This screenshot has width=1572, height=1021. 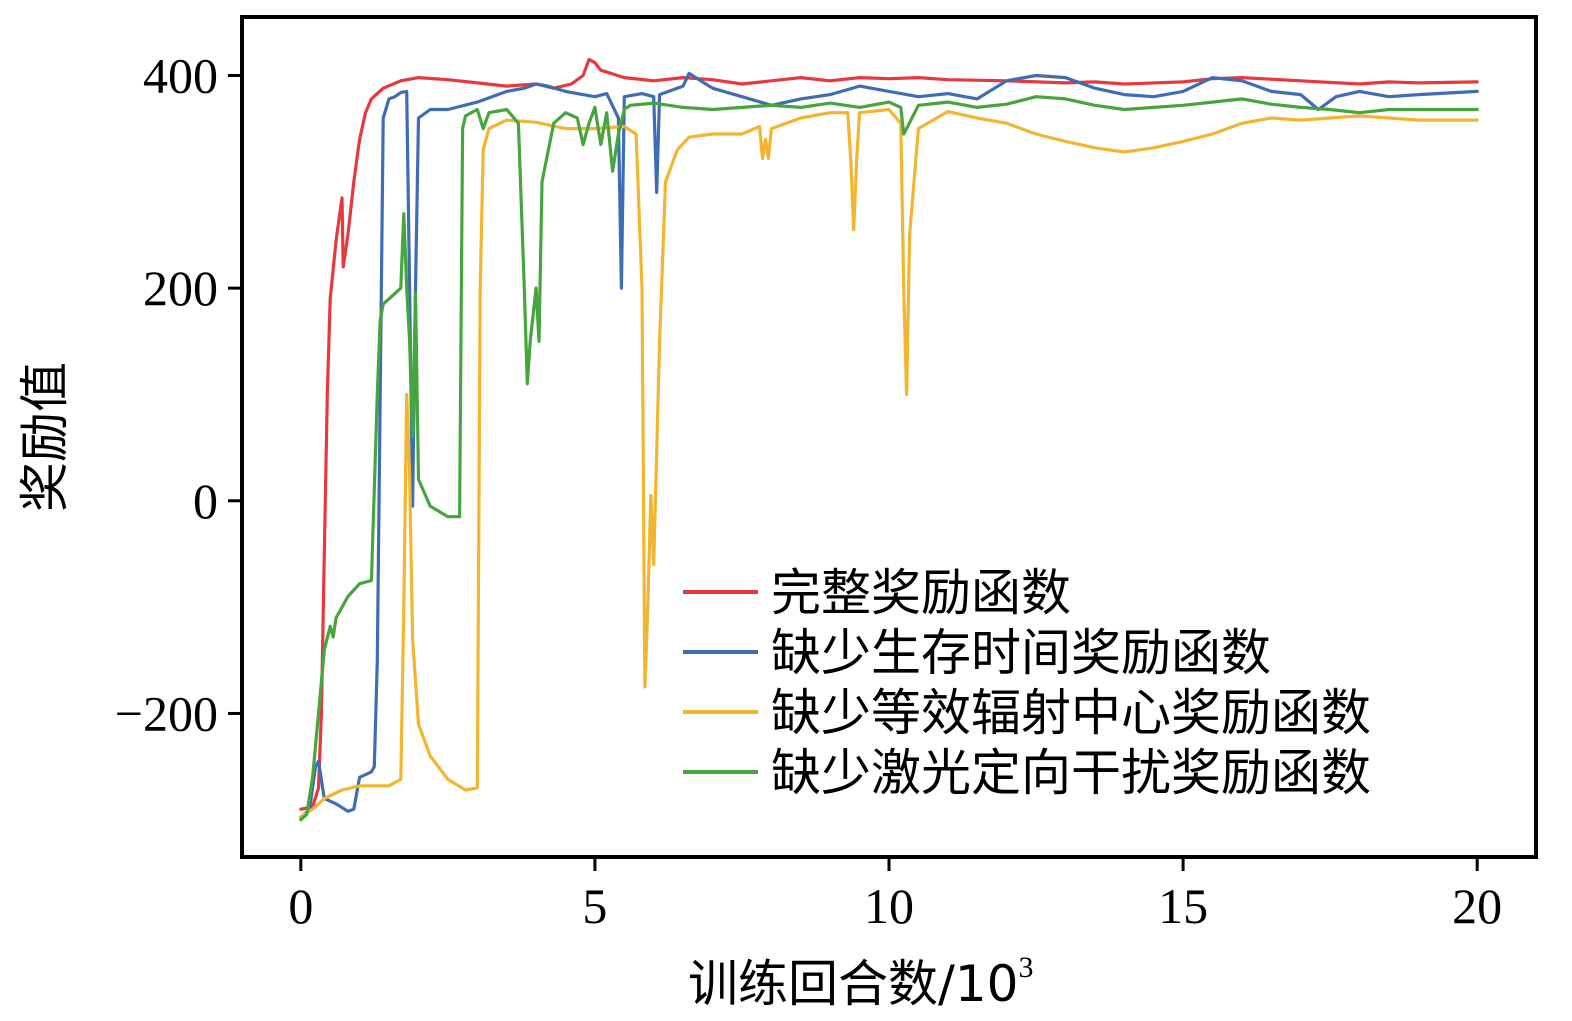 What do you see at coordinates (166, 713) in the screenshot?
I see `y-tick-label: −200` at bounding box center [166, 713].